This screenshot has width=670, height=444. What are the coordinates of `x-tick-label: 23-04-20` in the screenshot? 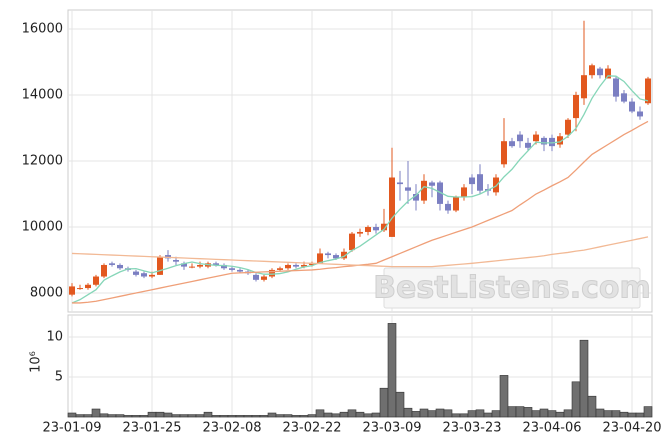 It's located at (631, 428).